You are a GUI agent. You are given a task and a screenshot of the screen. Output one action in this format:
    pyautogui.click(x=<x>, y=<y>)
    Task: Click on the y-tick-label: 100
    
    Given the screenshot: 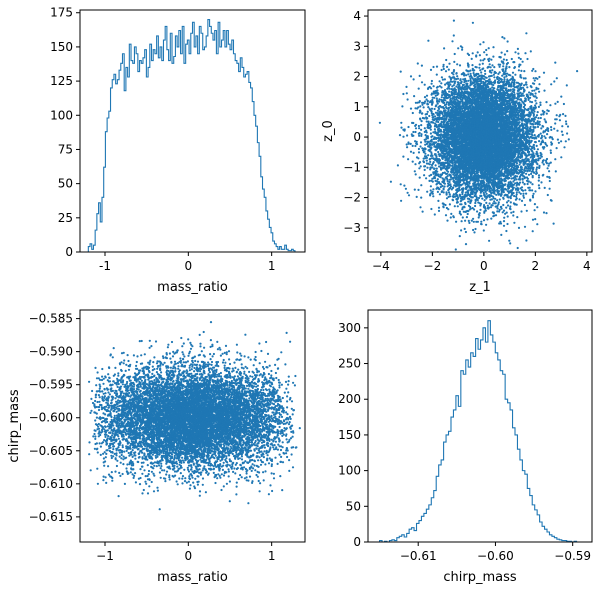 What is the action you would take?
    pyautogui.click(x=61, y=115)
    